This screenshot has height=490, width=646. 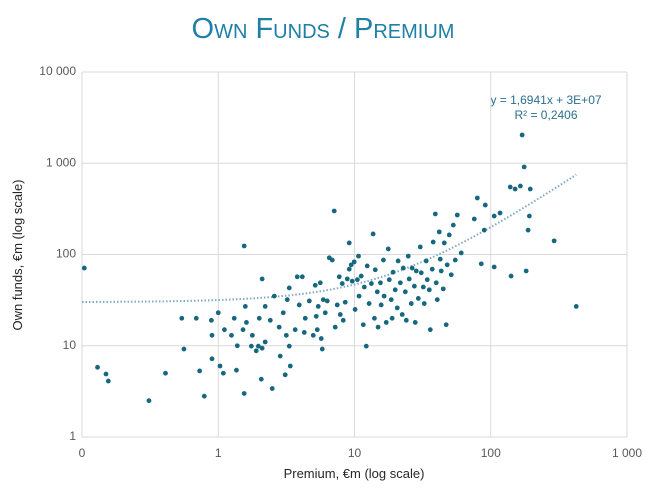 What do you see at coordinates (57, 71) in the screenshot?
I see `y-tick-label: 10 000` at bounding box center [57, 71].